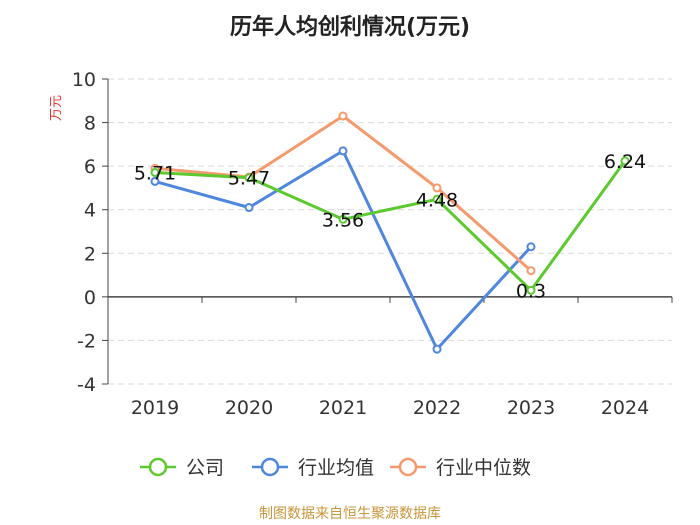 The height and width of the screenshot is (525, 700). I want to click on legend-item-1: 行业均值, so click(313, 468).